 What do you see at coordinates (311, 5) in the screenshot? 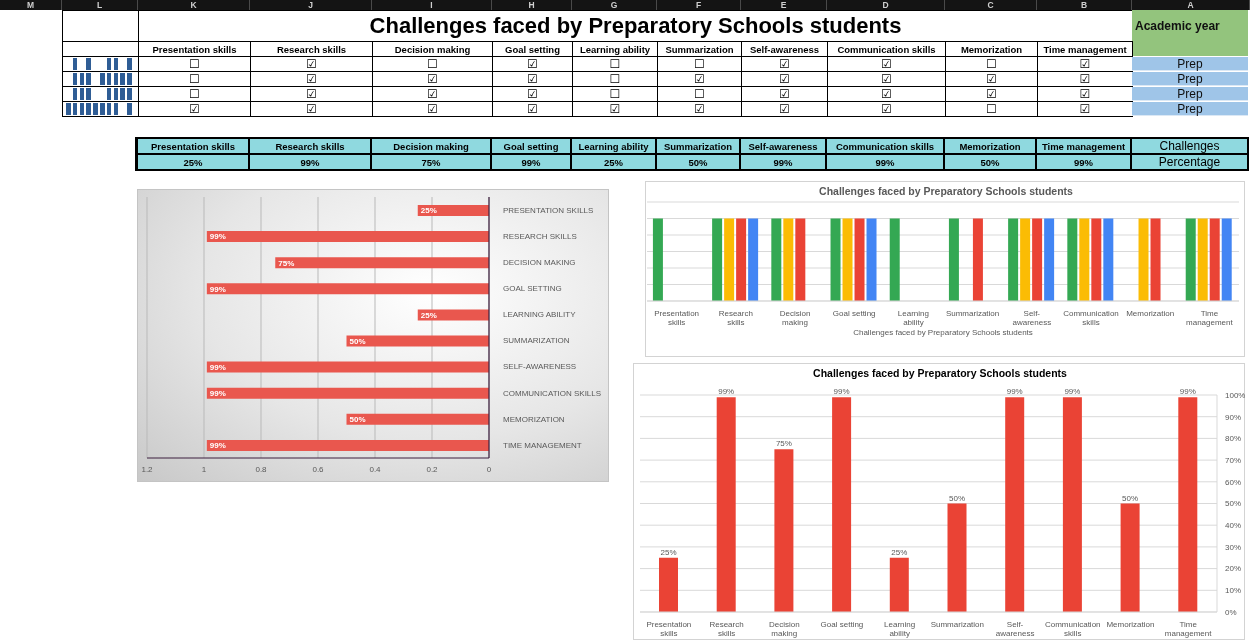
I see `category-label: J` at bounding box center [311, 5].